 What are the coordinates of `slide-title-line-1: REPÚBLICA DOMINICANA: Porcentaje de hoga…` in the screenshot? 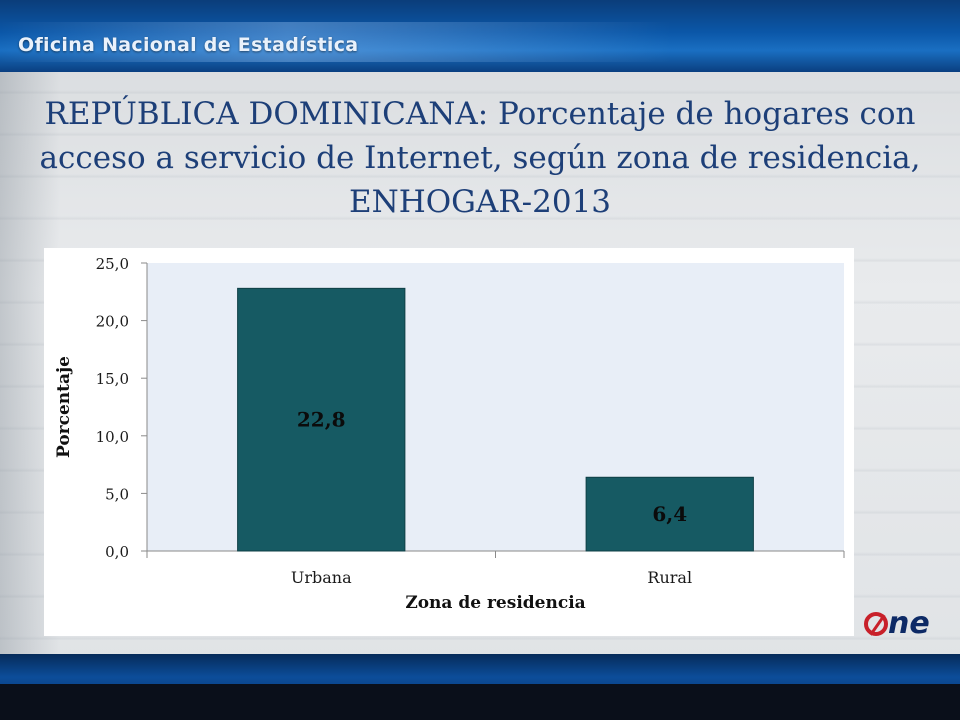 It's located at (480, 114).